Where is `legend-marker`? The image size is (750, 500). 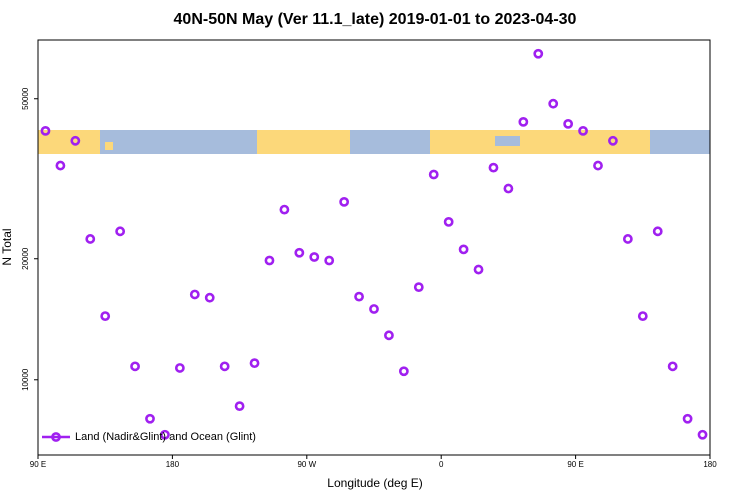
legend-marker is located at coordinates (56, 437).